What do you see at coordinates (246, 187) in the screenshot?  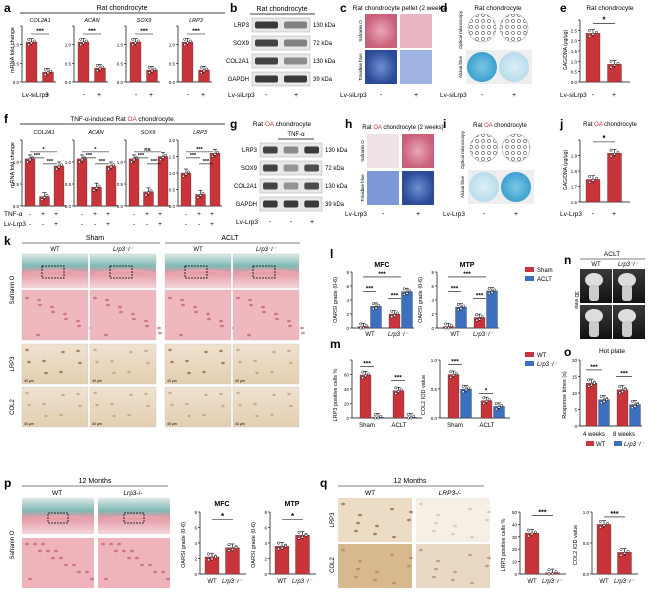 I see `panel-g-band-label: COL2A1` at bounding box center [246, 187].